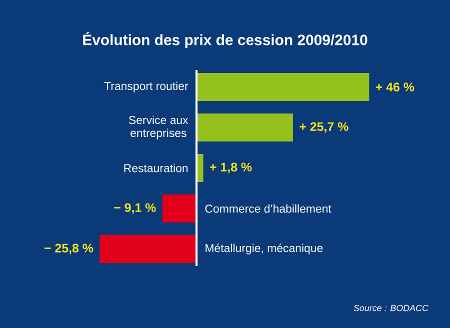 This screenshot has height=328, width=450. I want to click on y-tick-label: Transport routier, so click(146, 87).